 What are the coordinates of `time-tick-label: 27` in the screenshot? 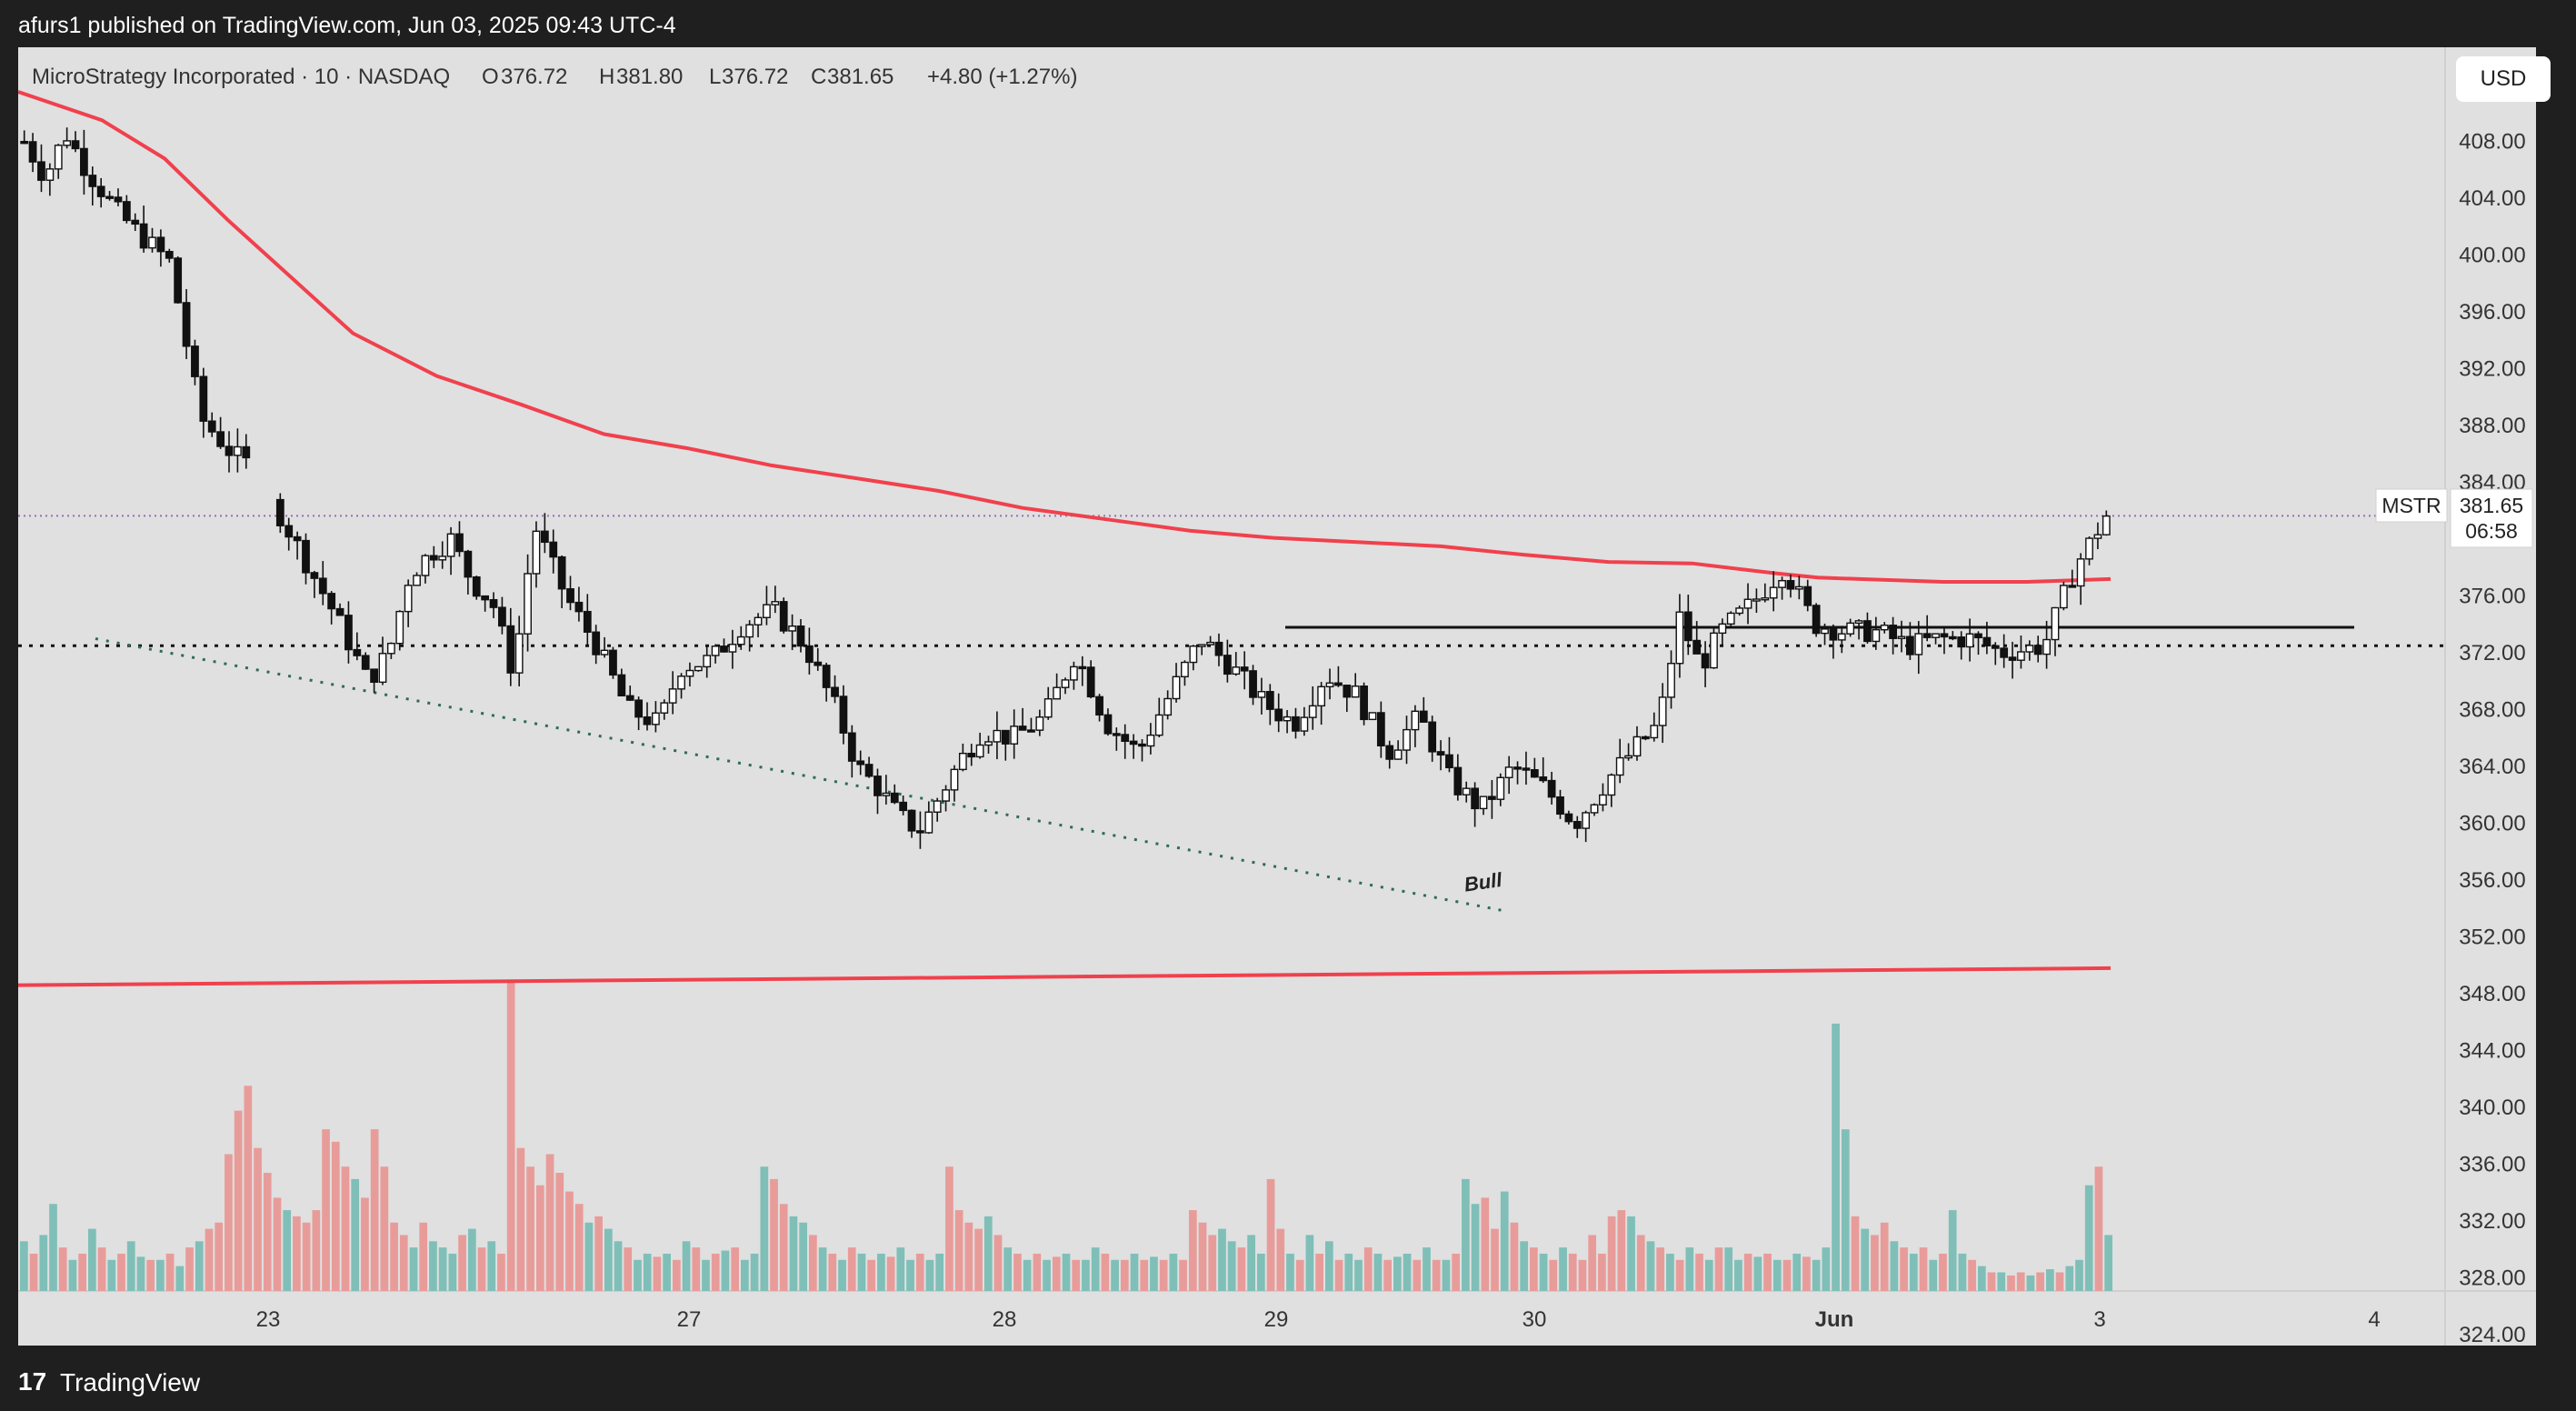 It's located at (689, 1319).